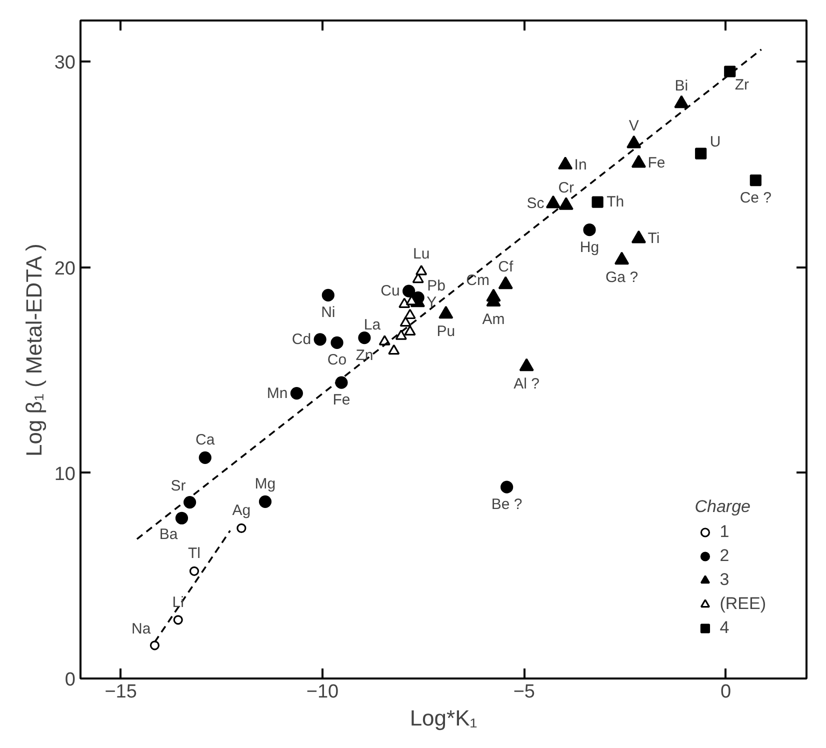 The image size is (826, 748). What do you see at coordinates (33, 350) in the screenshot?
I see `y-axis-title: Log β₁ ( Metal-EDTA )` at bounding box center [33, 350].